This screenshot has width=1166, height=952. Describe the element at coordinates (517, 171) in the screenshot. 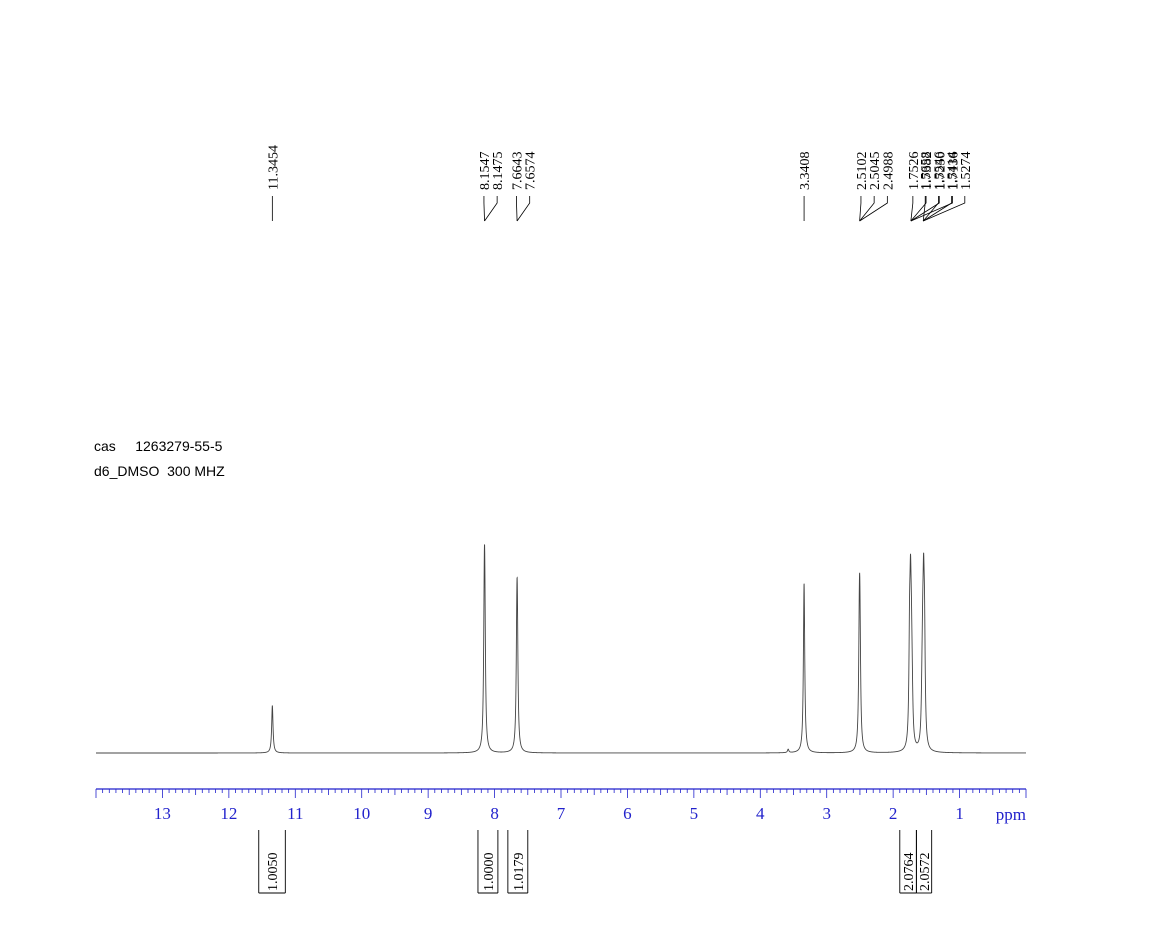

I see `peak-label: 7.6643` at that location.